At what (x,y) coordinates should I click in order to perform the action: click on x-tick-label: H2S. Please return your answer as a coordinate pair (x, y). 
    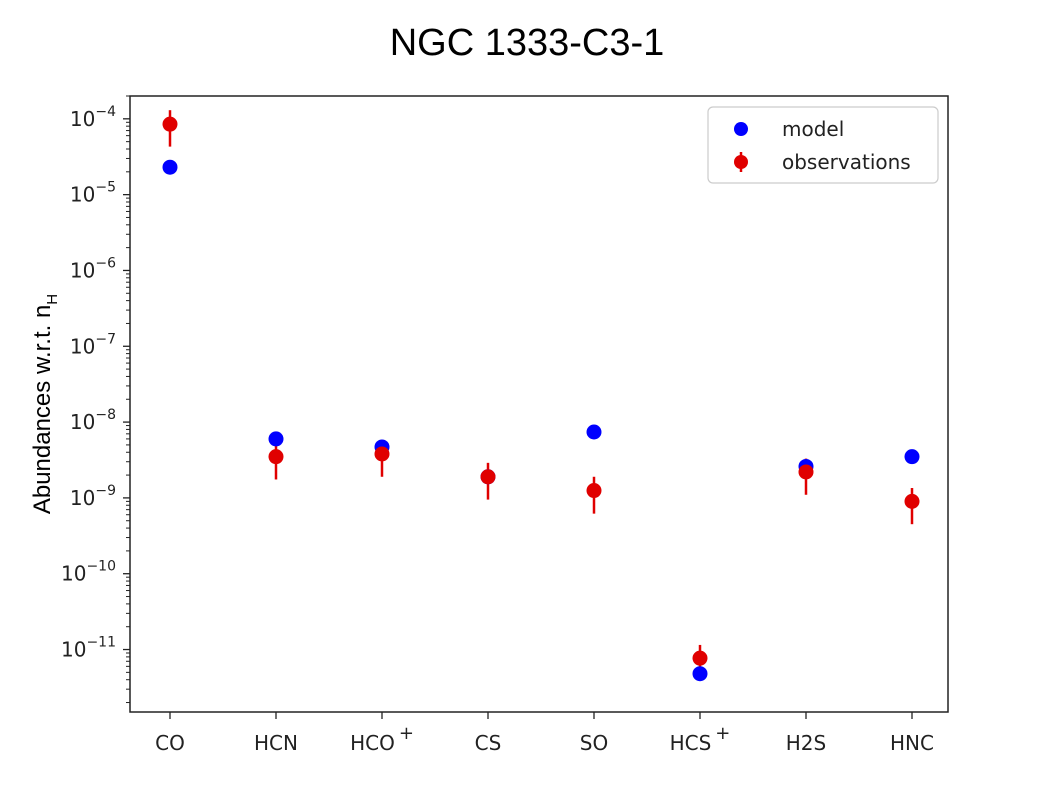
    Looking at the image, I should click on (806, 743).